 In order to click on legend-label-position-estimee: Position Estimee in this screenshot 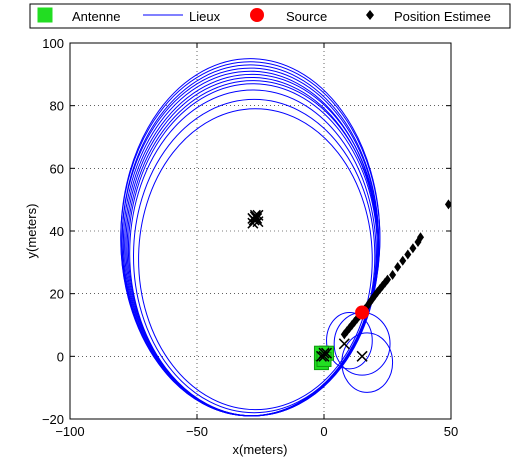, I will do `click(442, 16)`.